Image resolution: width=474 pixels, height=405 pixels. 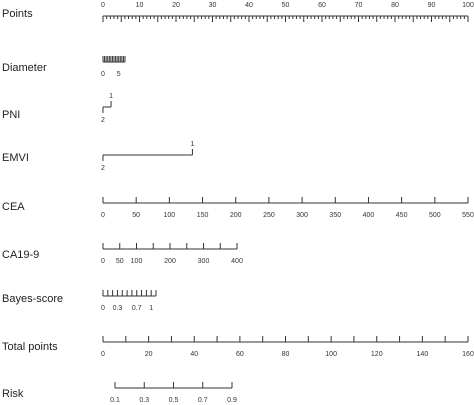 I want to click on total-label: Total points, so click(x=30, y=347).